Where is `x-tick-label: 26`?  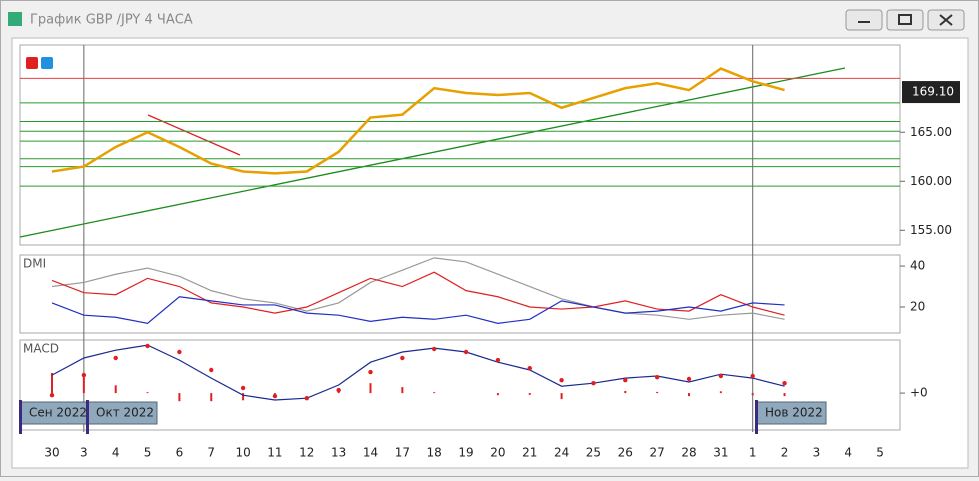 x-tick-label: 26 is located at coordinates (625, 453).